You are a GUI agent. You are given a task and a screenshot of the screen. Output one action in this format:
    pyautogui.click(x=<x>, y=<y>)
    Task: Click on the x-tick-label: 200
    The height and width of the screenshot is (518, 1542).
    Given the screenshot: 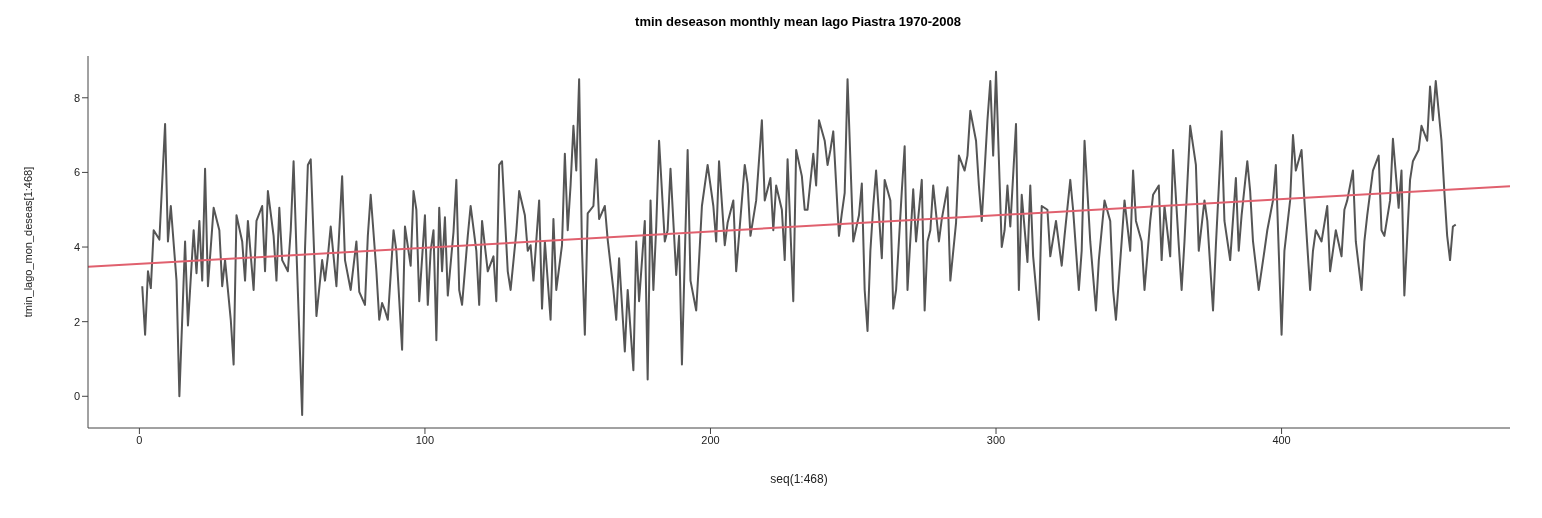 What is the action you would take?
    pyautogui.click(x=710, y=439)
    